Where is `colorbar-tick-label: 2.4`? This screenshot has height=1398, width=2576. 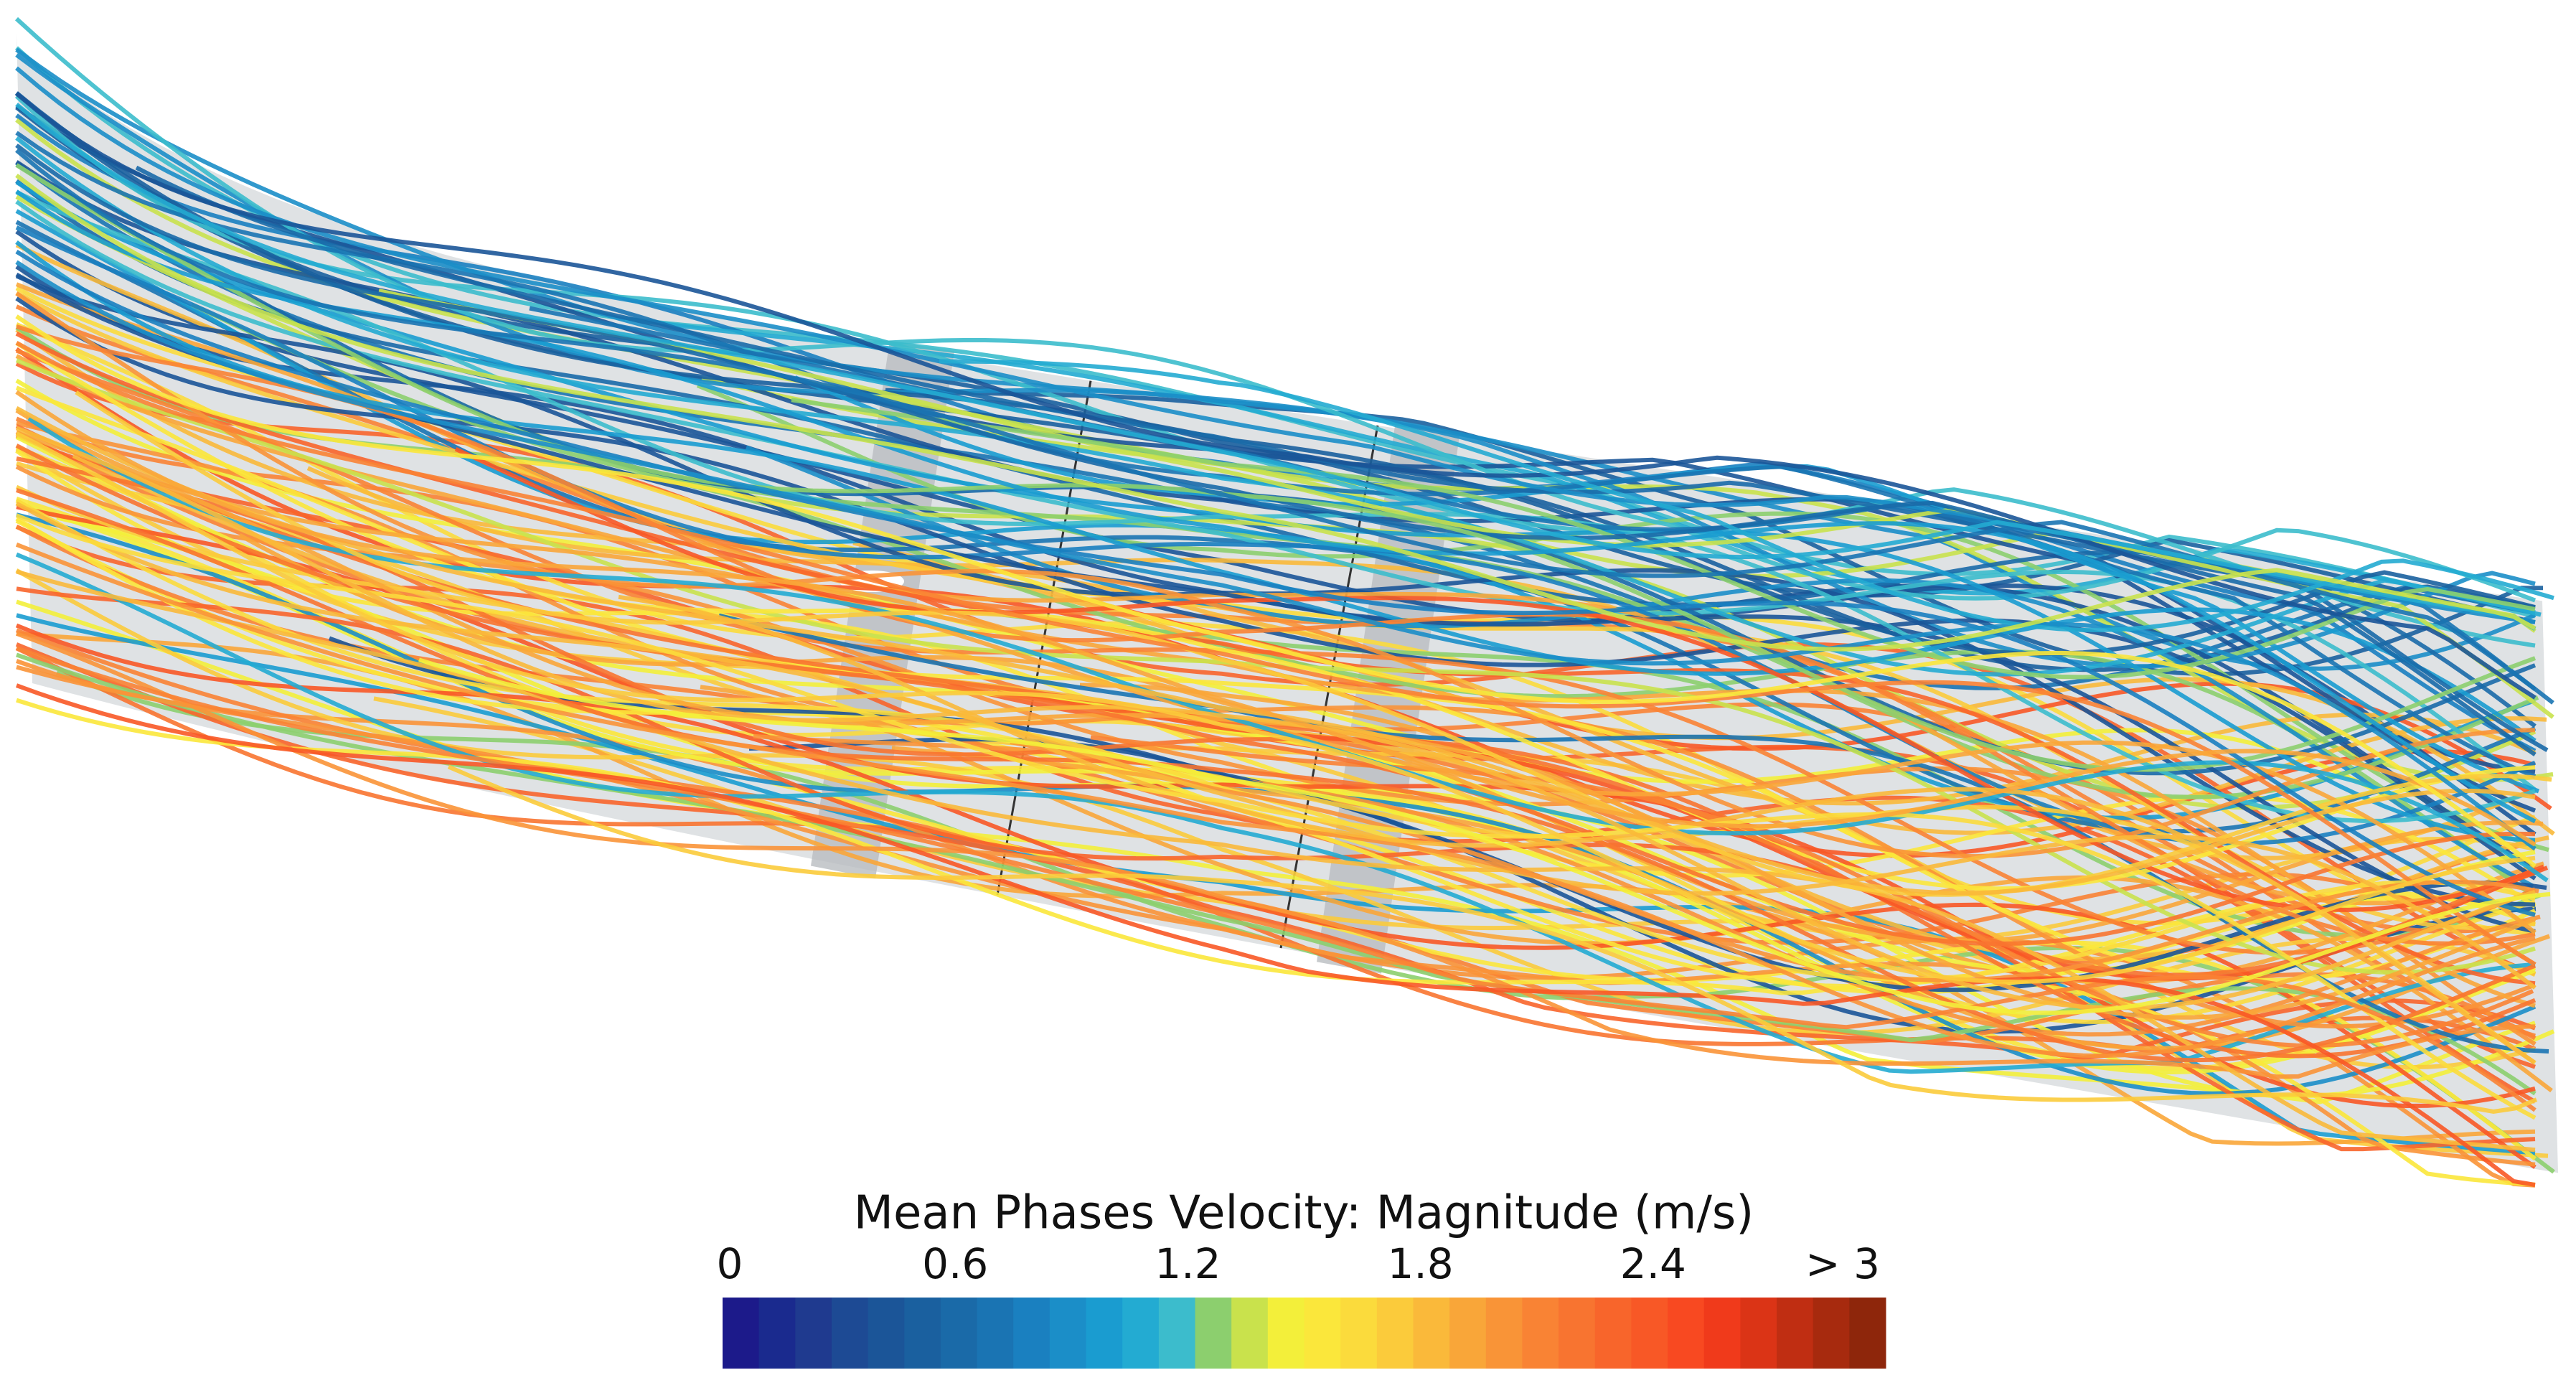
colorbar-tick-label: 2.4 is located at coordinates (1653, 1263).